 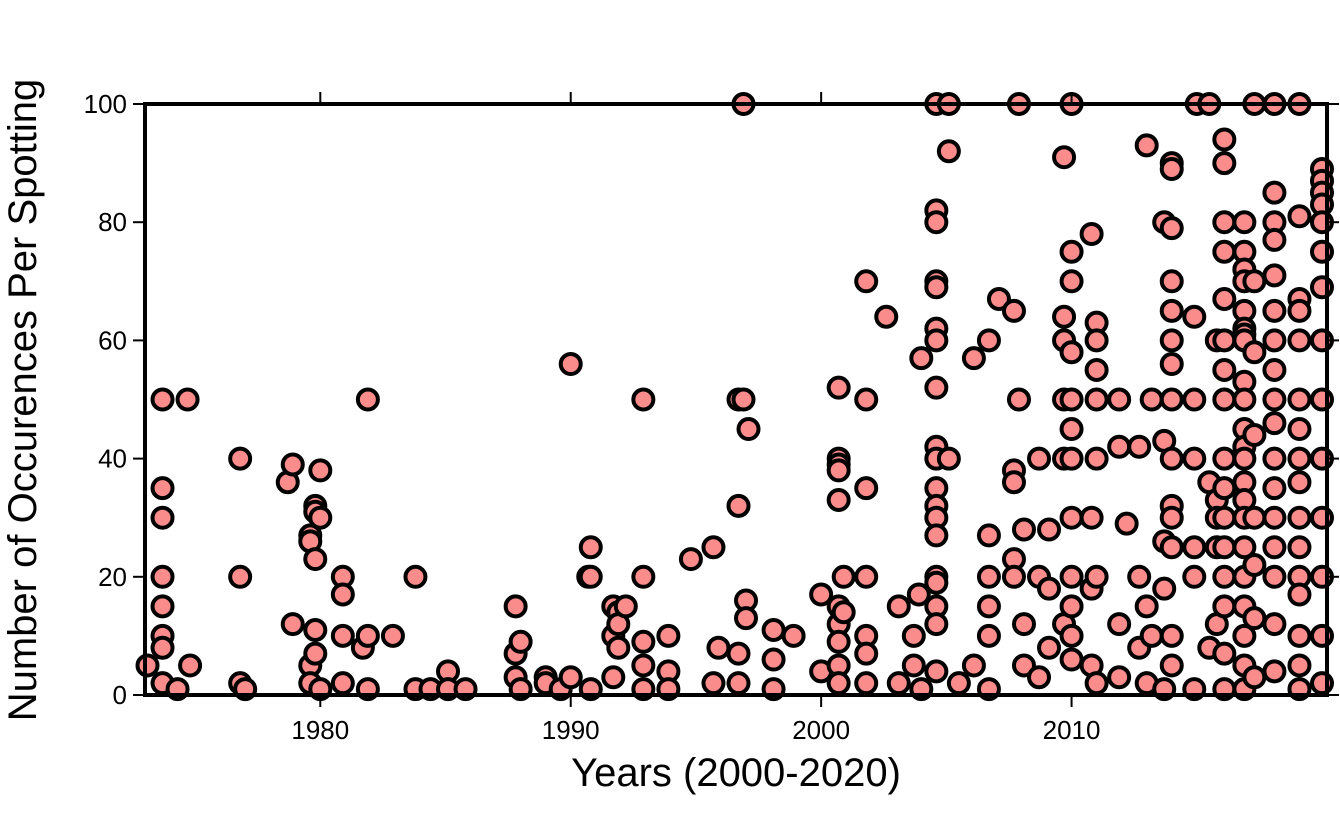 I want to click on x-axis-label: Years (2000-2020), so click(x=736, y=773).